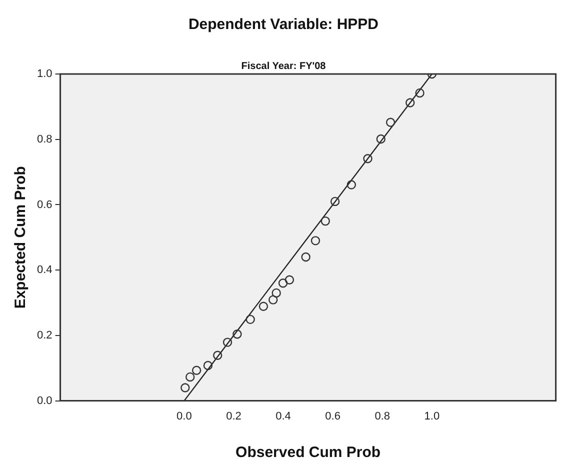 This screenshot has width=561, height=470. Describe the element at coordinates (283, 416) in the screenshot. I see `x-tick-label: 0.4` at that location.